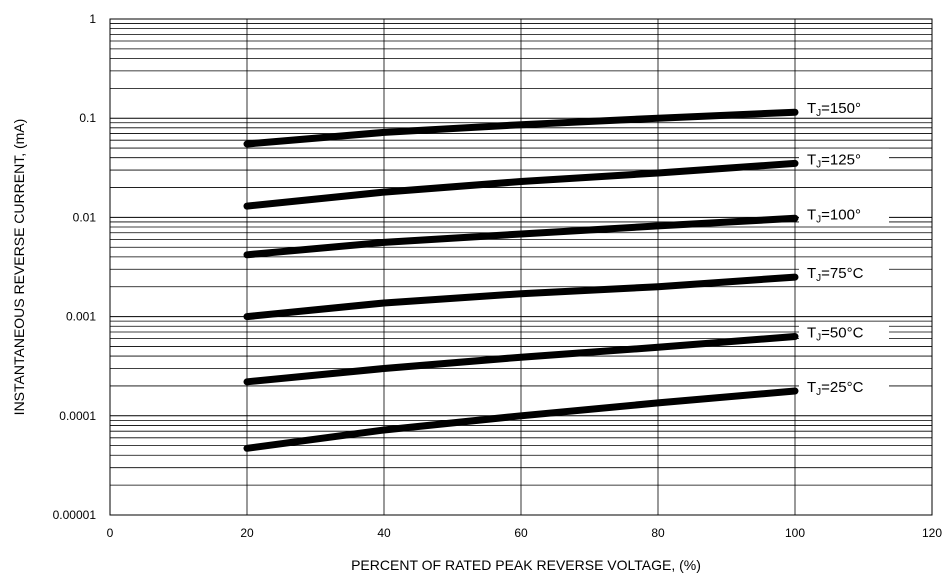 Image resolution: width=945 pixels, height=576 pixels. I want to click on series-label: TJ=100°, so click(834, 215).